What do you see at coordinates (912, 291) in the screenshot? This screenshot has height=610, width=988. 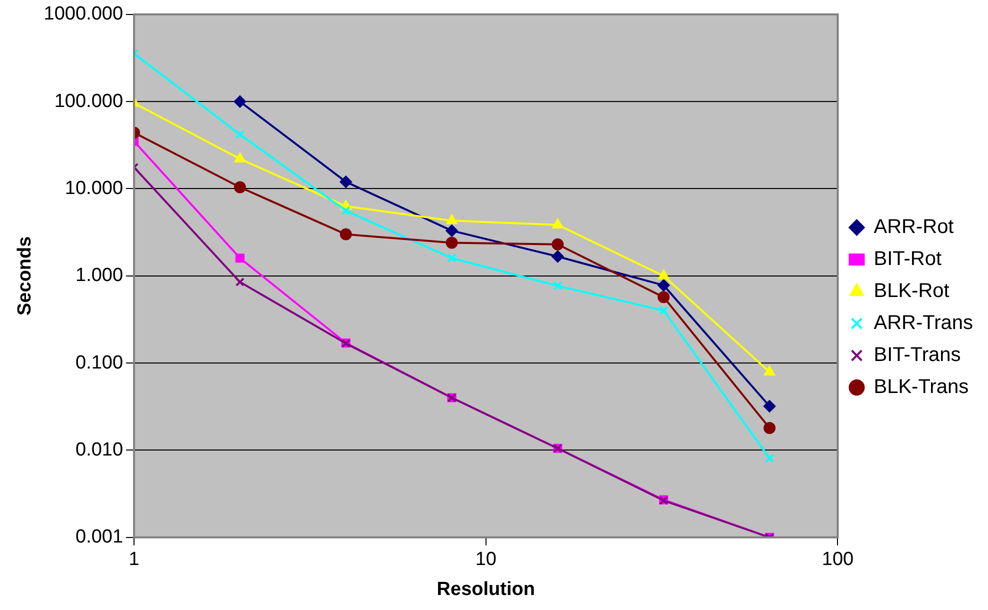 I see `legend-label: BLK-Rot` at bounding box center [912, 291].